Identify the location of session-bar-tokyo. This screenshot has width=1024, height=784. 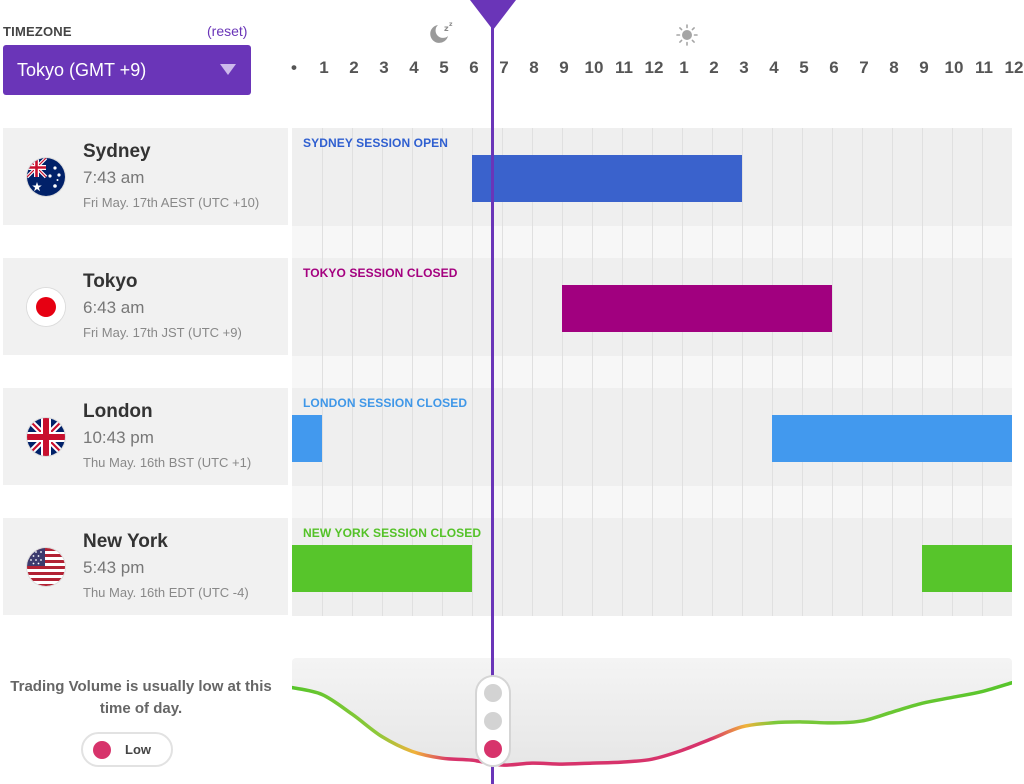
(697, 308).